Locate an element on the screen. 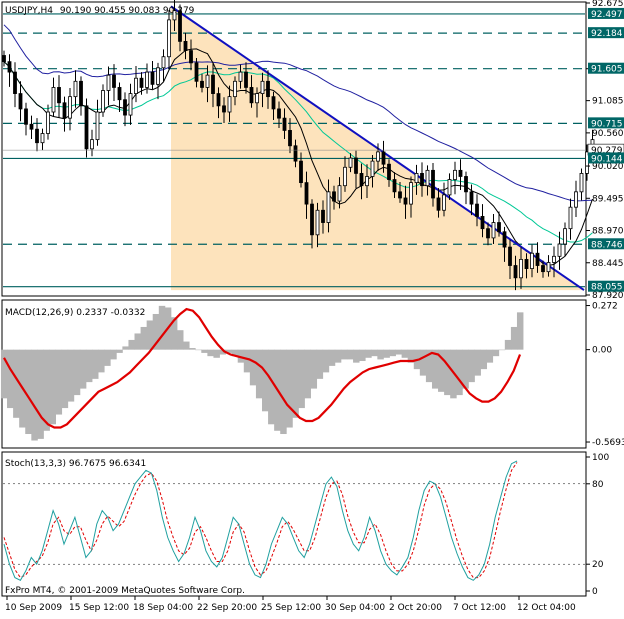 This screenshot has width=624, height=619. stoch-title: Stoch(13,3,3) 96.7675 96.6341 is located at coordinates (75, 464).